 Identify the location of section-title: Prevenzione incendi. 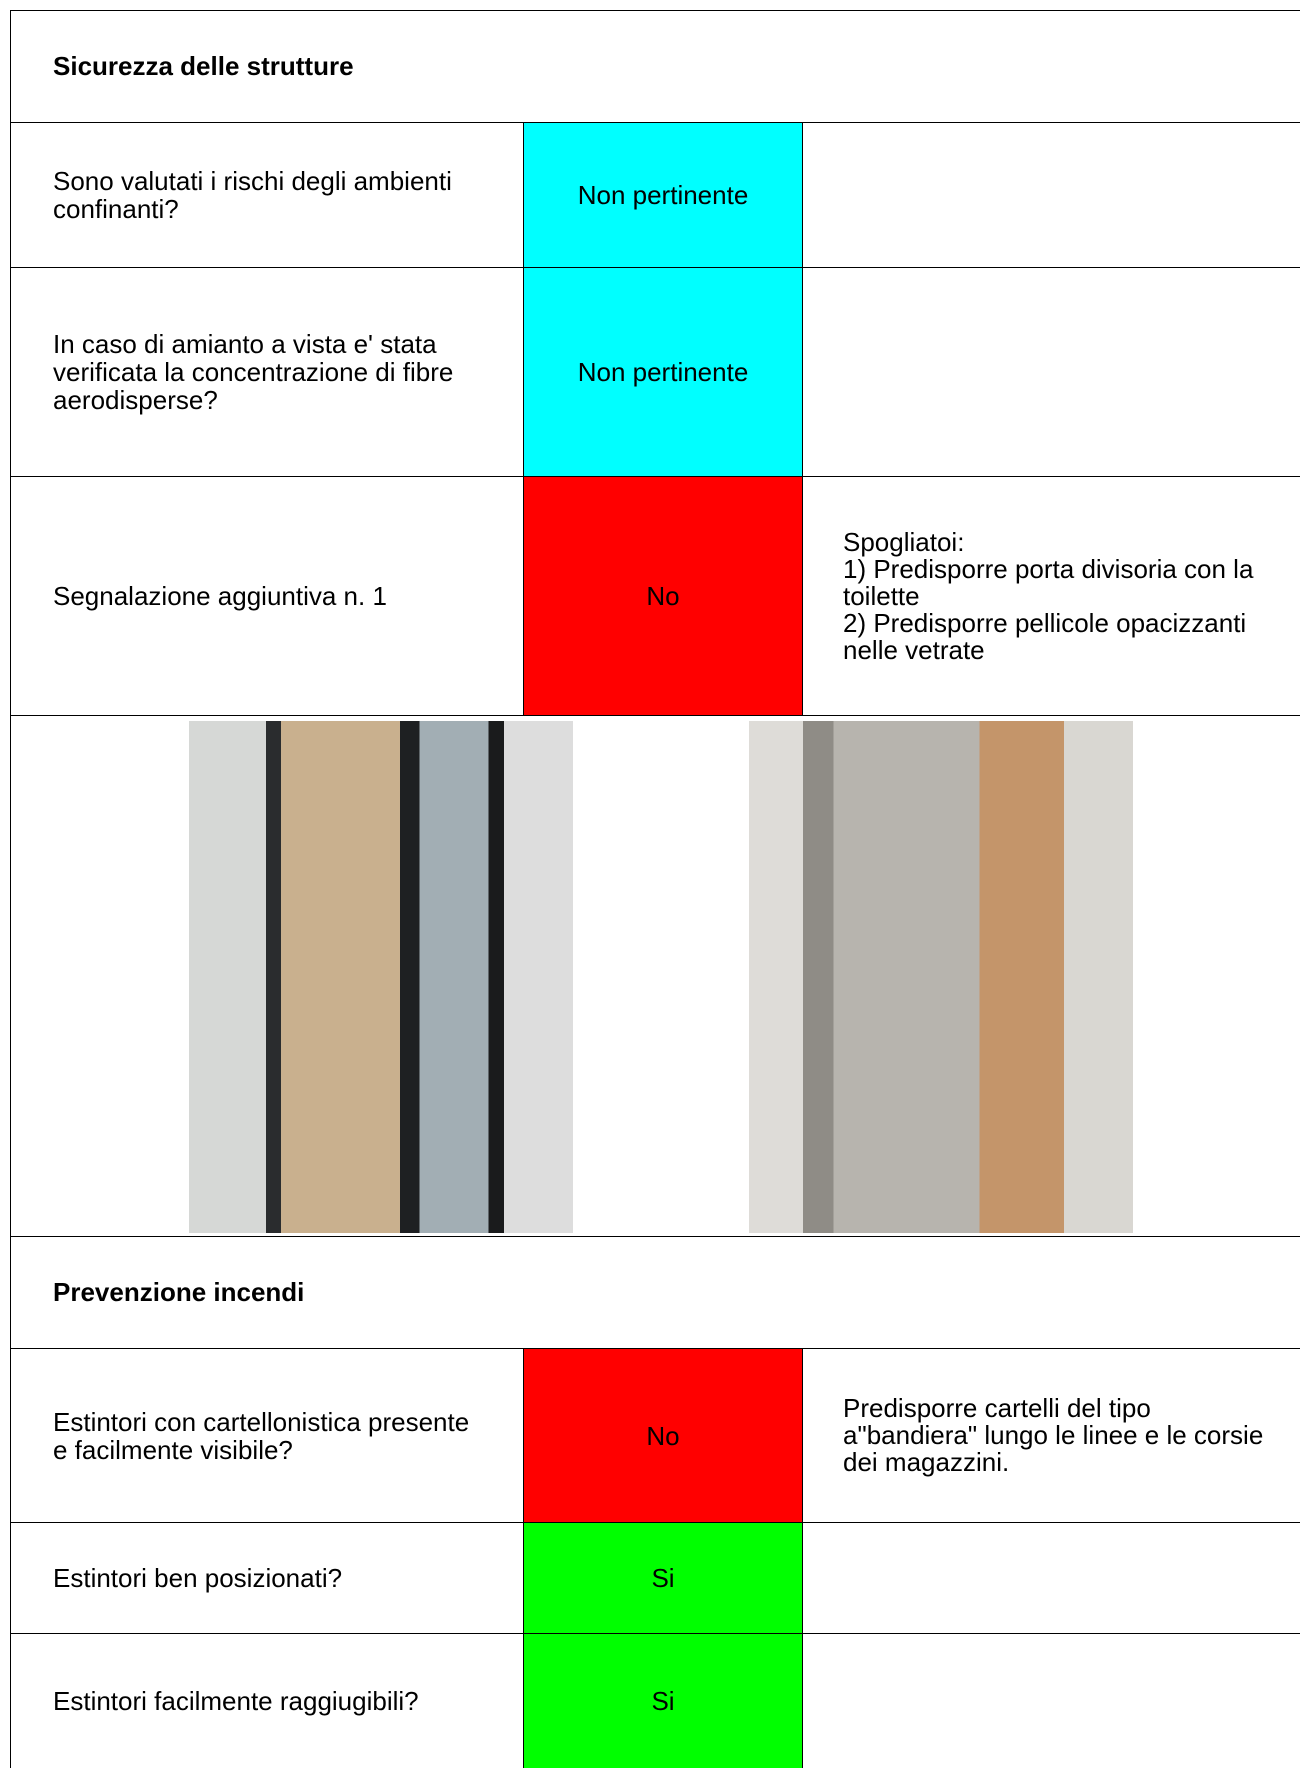
(655, 1292).